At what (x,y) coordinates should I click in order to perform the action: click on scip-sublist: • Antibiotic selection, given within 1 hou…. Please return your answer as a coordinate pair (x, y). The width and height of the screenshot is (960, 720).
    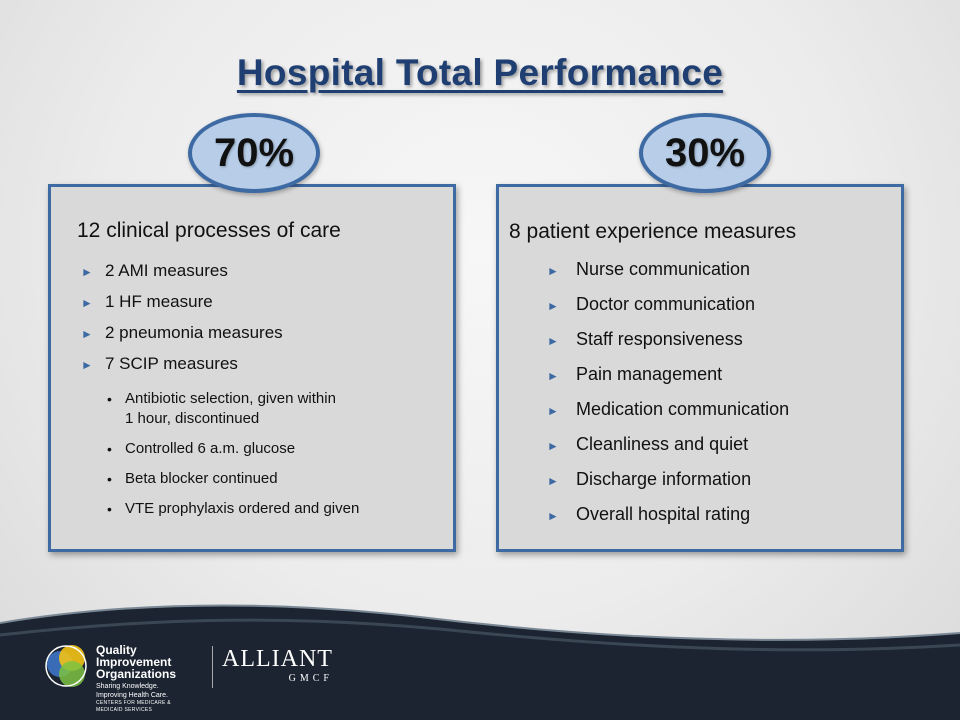
    Looking at the image, I should click on (233, 459).